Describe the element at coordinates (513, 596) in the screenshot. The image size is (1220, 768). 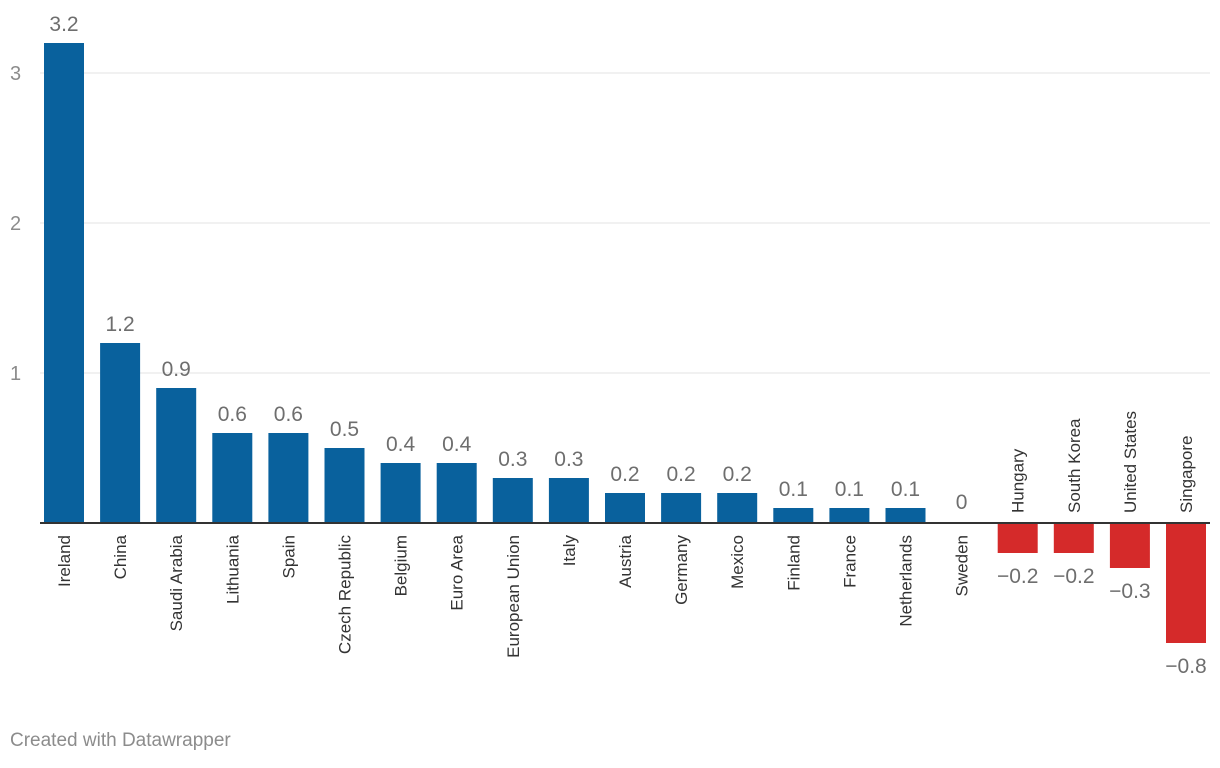
I see `category-label: European Union` at that location.